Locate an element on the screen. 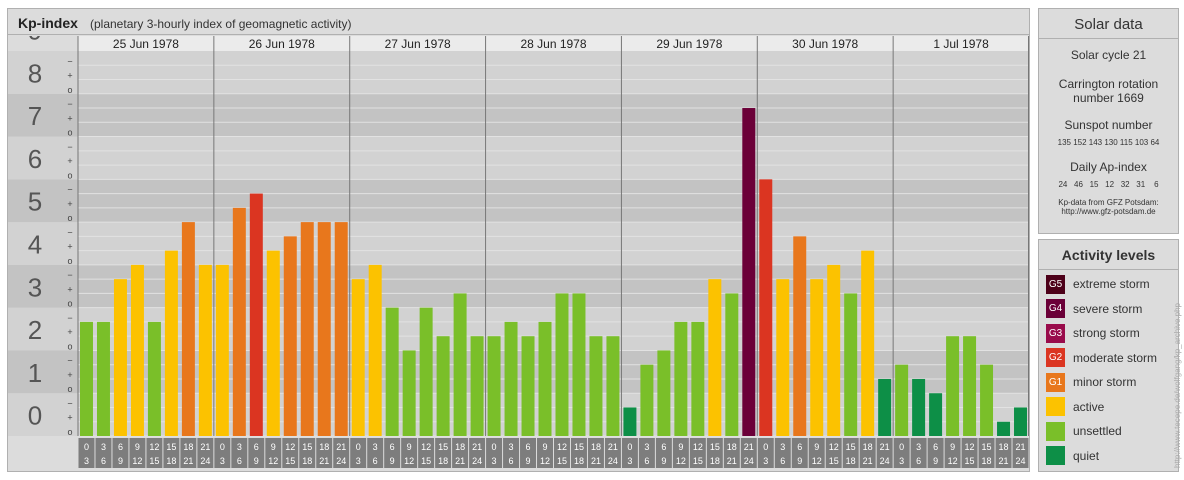 The height and width of the screenshot is (480, 1184). day-label: 26 Jun 1978 is located at coordinates (282, 44).